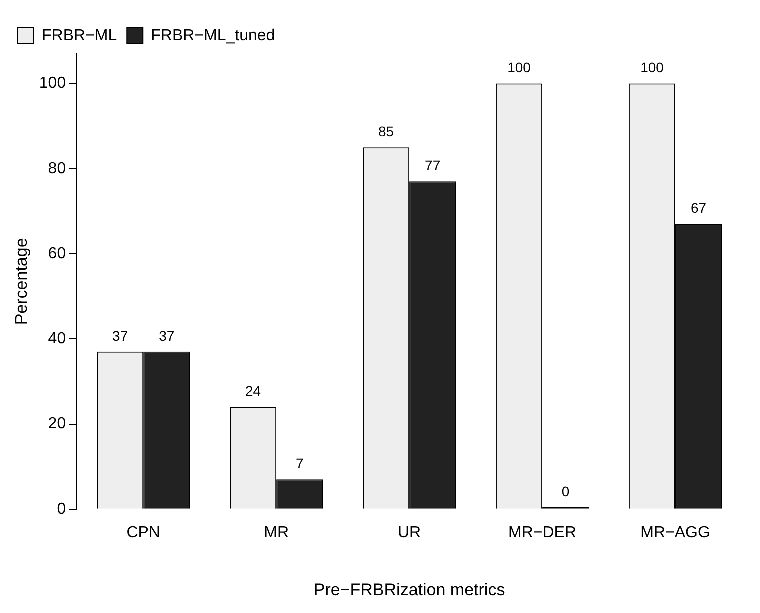 The height and width of the screenshot is (613, 760). Describe the element at coordinates (698, 208) in the screenshot. I see `data-label: 67` at that location.